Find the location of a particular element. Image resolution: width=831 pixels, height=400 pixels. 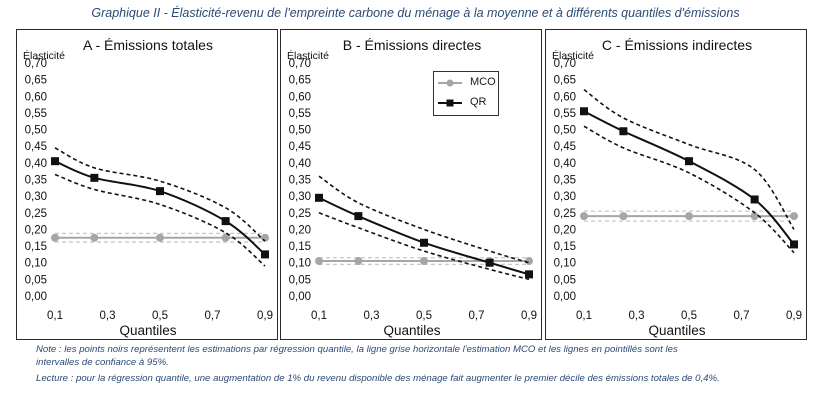

legend-qr-label: QR is located at coordinates (478, 102).